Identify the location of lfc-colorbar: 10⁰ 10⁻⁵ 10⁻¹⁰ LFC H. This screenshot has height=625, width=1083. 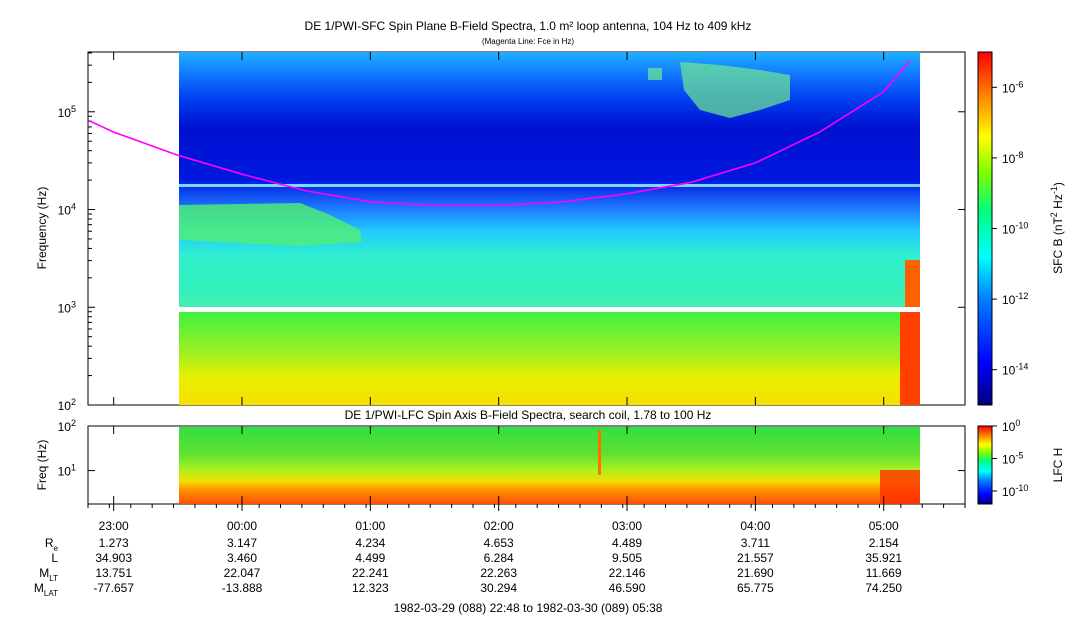
(1021, 461).